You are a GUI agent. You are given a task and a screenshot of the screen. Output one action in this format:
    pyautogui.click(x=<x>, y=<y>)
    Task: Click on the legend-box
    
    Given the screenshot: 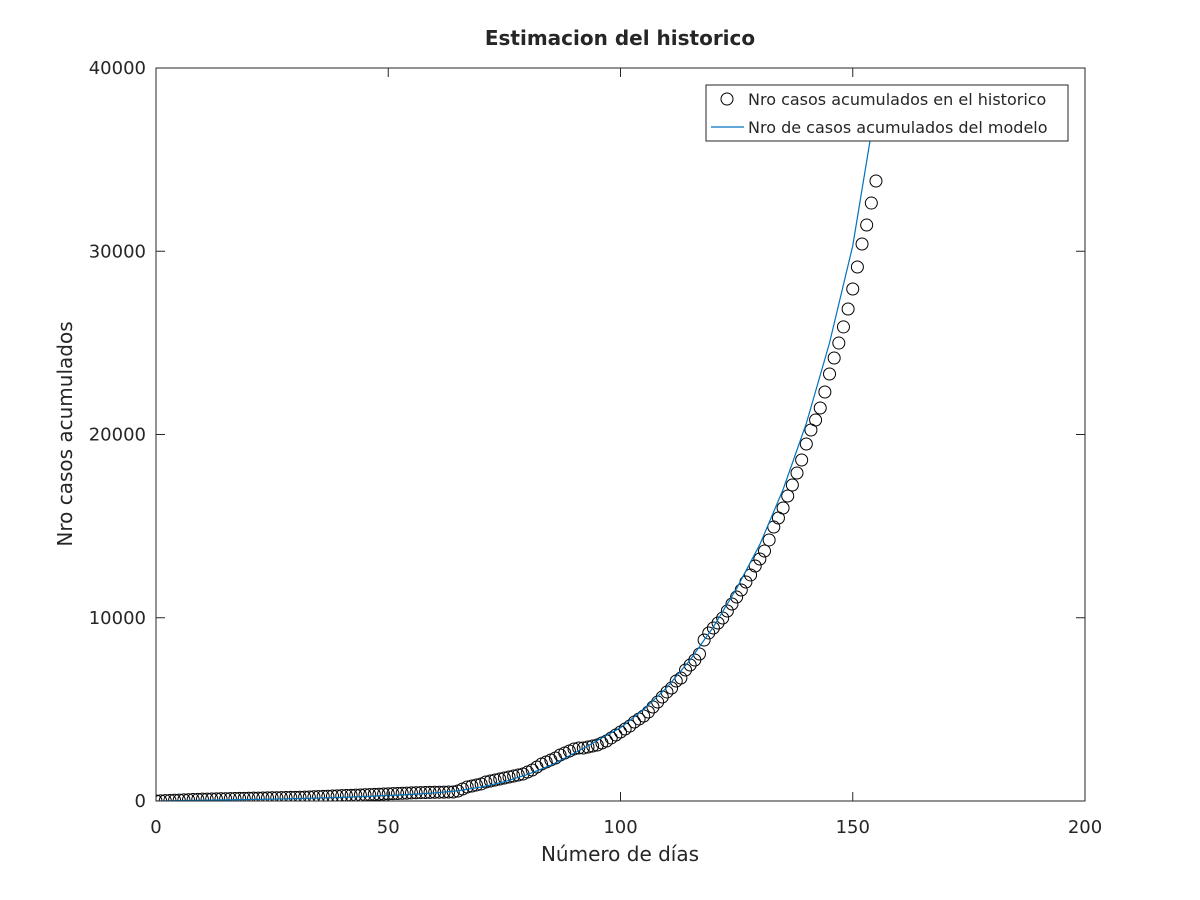 What is the action you would take?
    pyautogui.click(x=887, y=113)
    